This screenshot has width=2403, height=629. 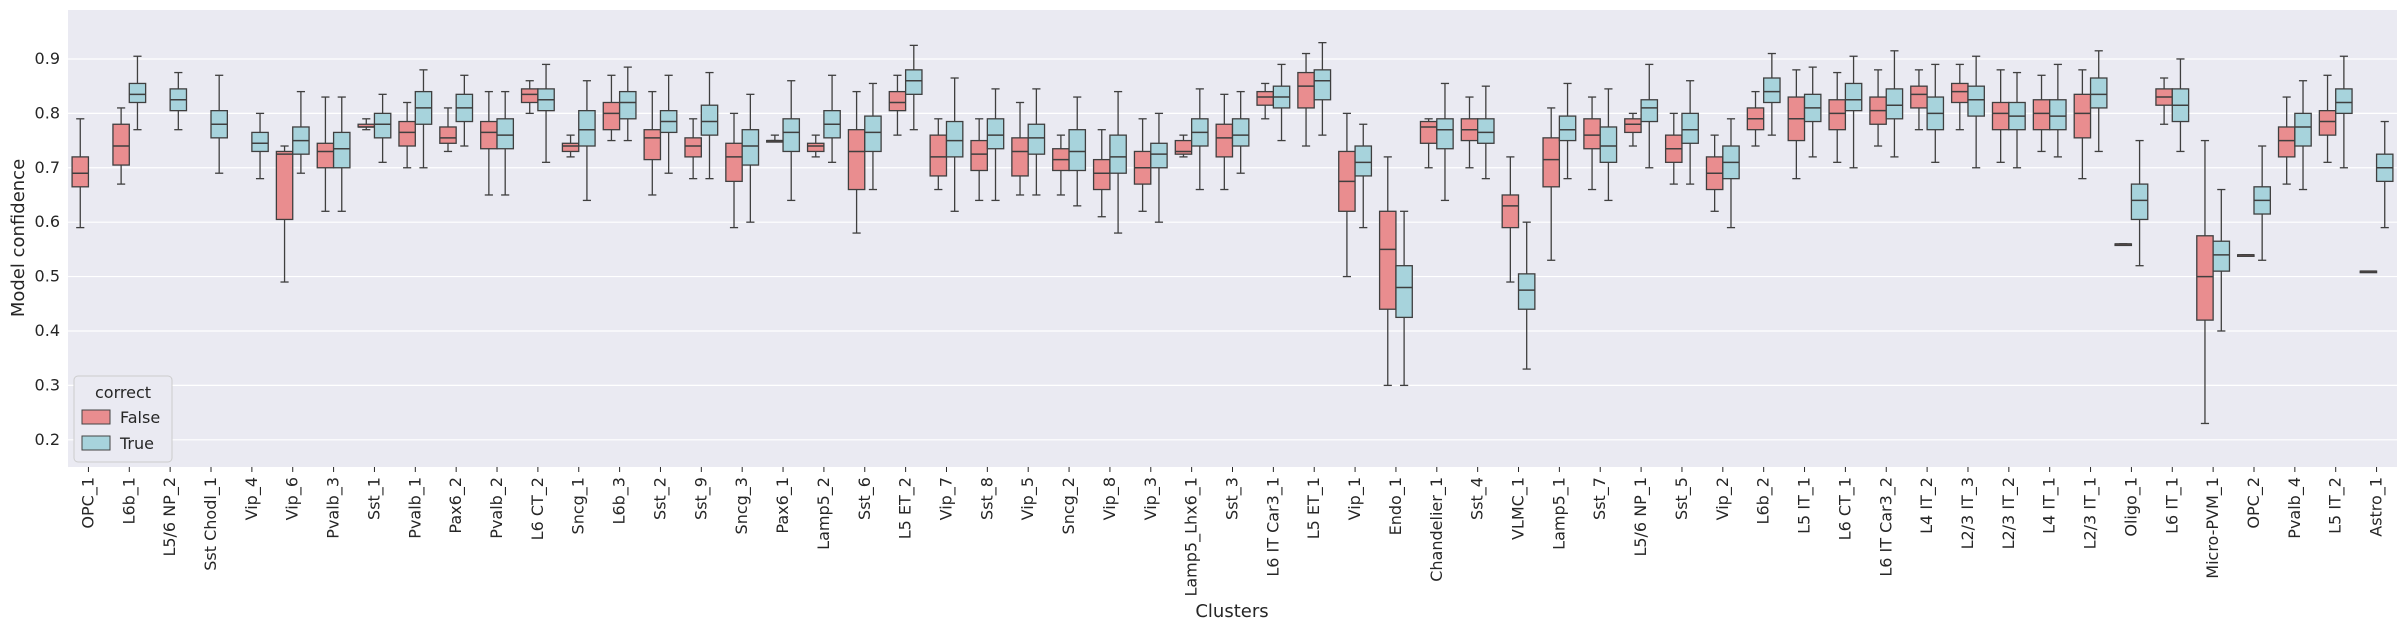 What do you see at coordinates (1805, 505) in the screenshot?
I see `x-tick-label: L5 IT_1` at bounding box center [1805, 505].